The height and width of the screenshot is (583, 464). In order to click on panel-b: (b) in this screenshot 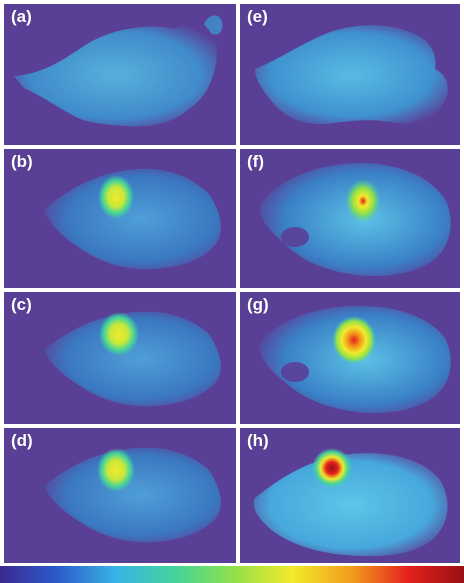, I will do `click(120, 218)`.